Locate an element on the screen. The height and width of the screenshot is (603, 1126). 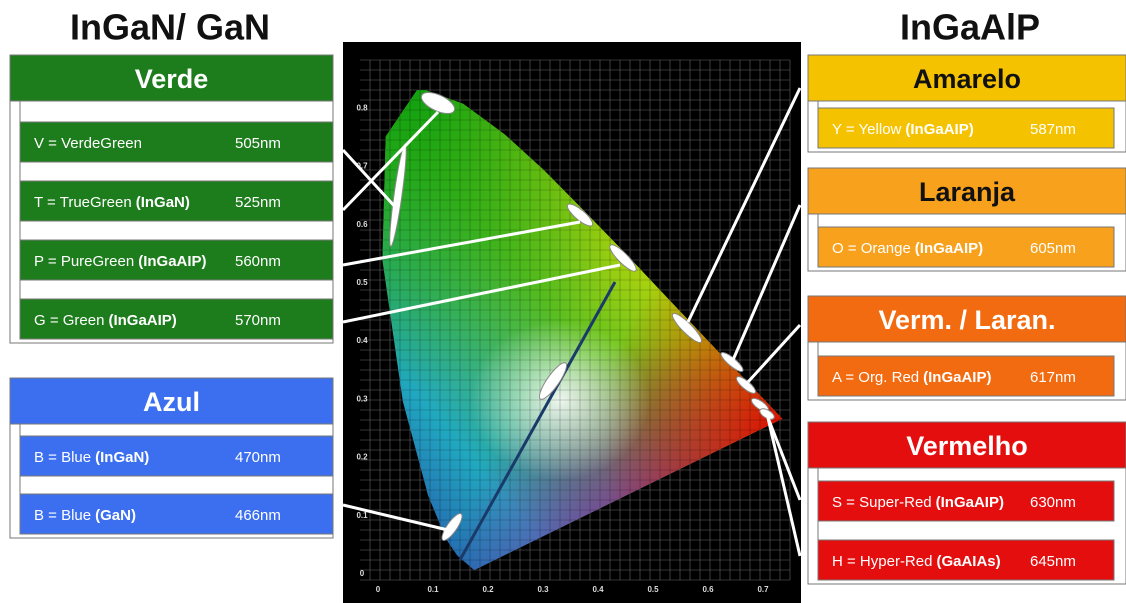
x-tick-label: 0.6 is located at coordinates (708, 589).